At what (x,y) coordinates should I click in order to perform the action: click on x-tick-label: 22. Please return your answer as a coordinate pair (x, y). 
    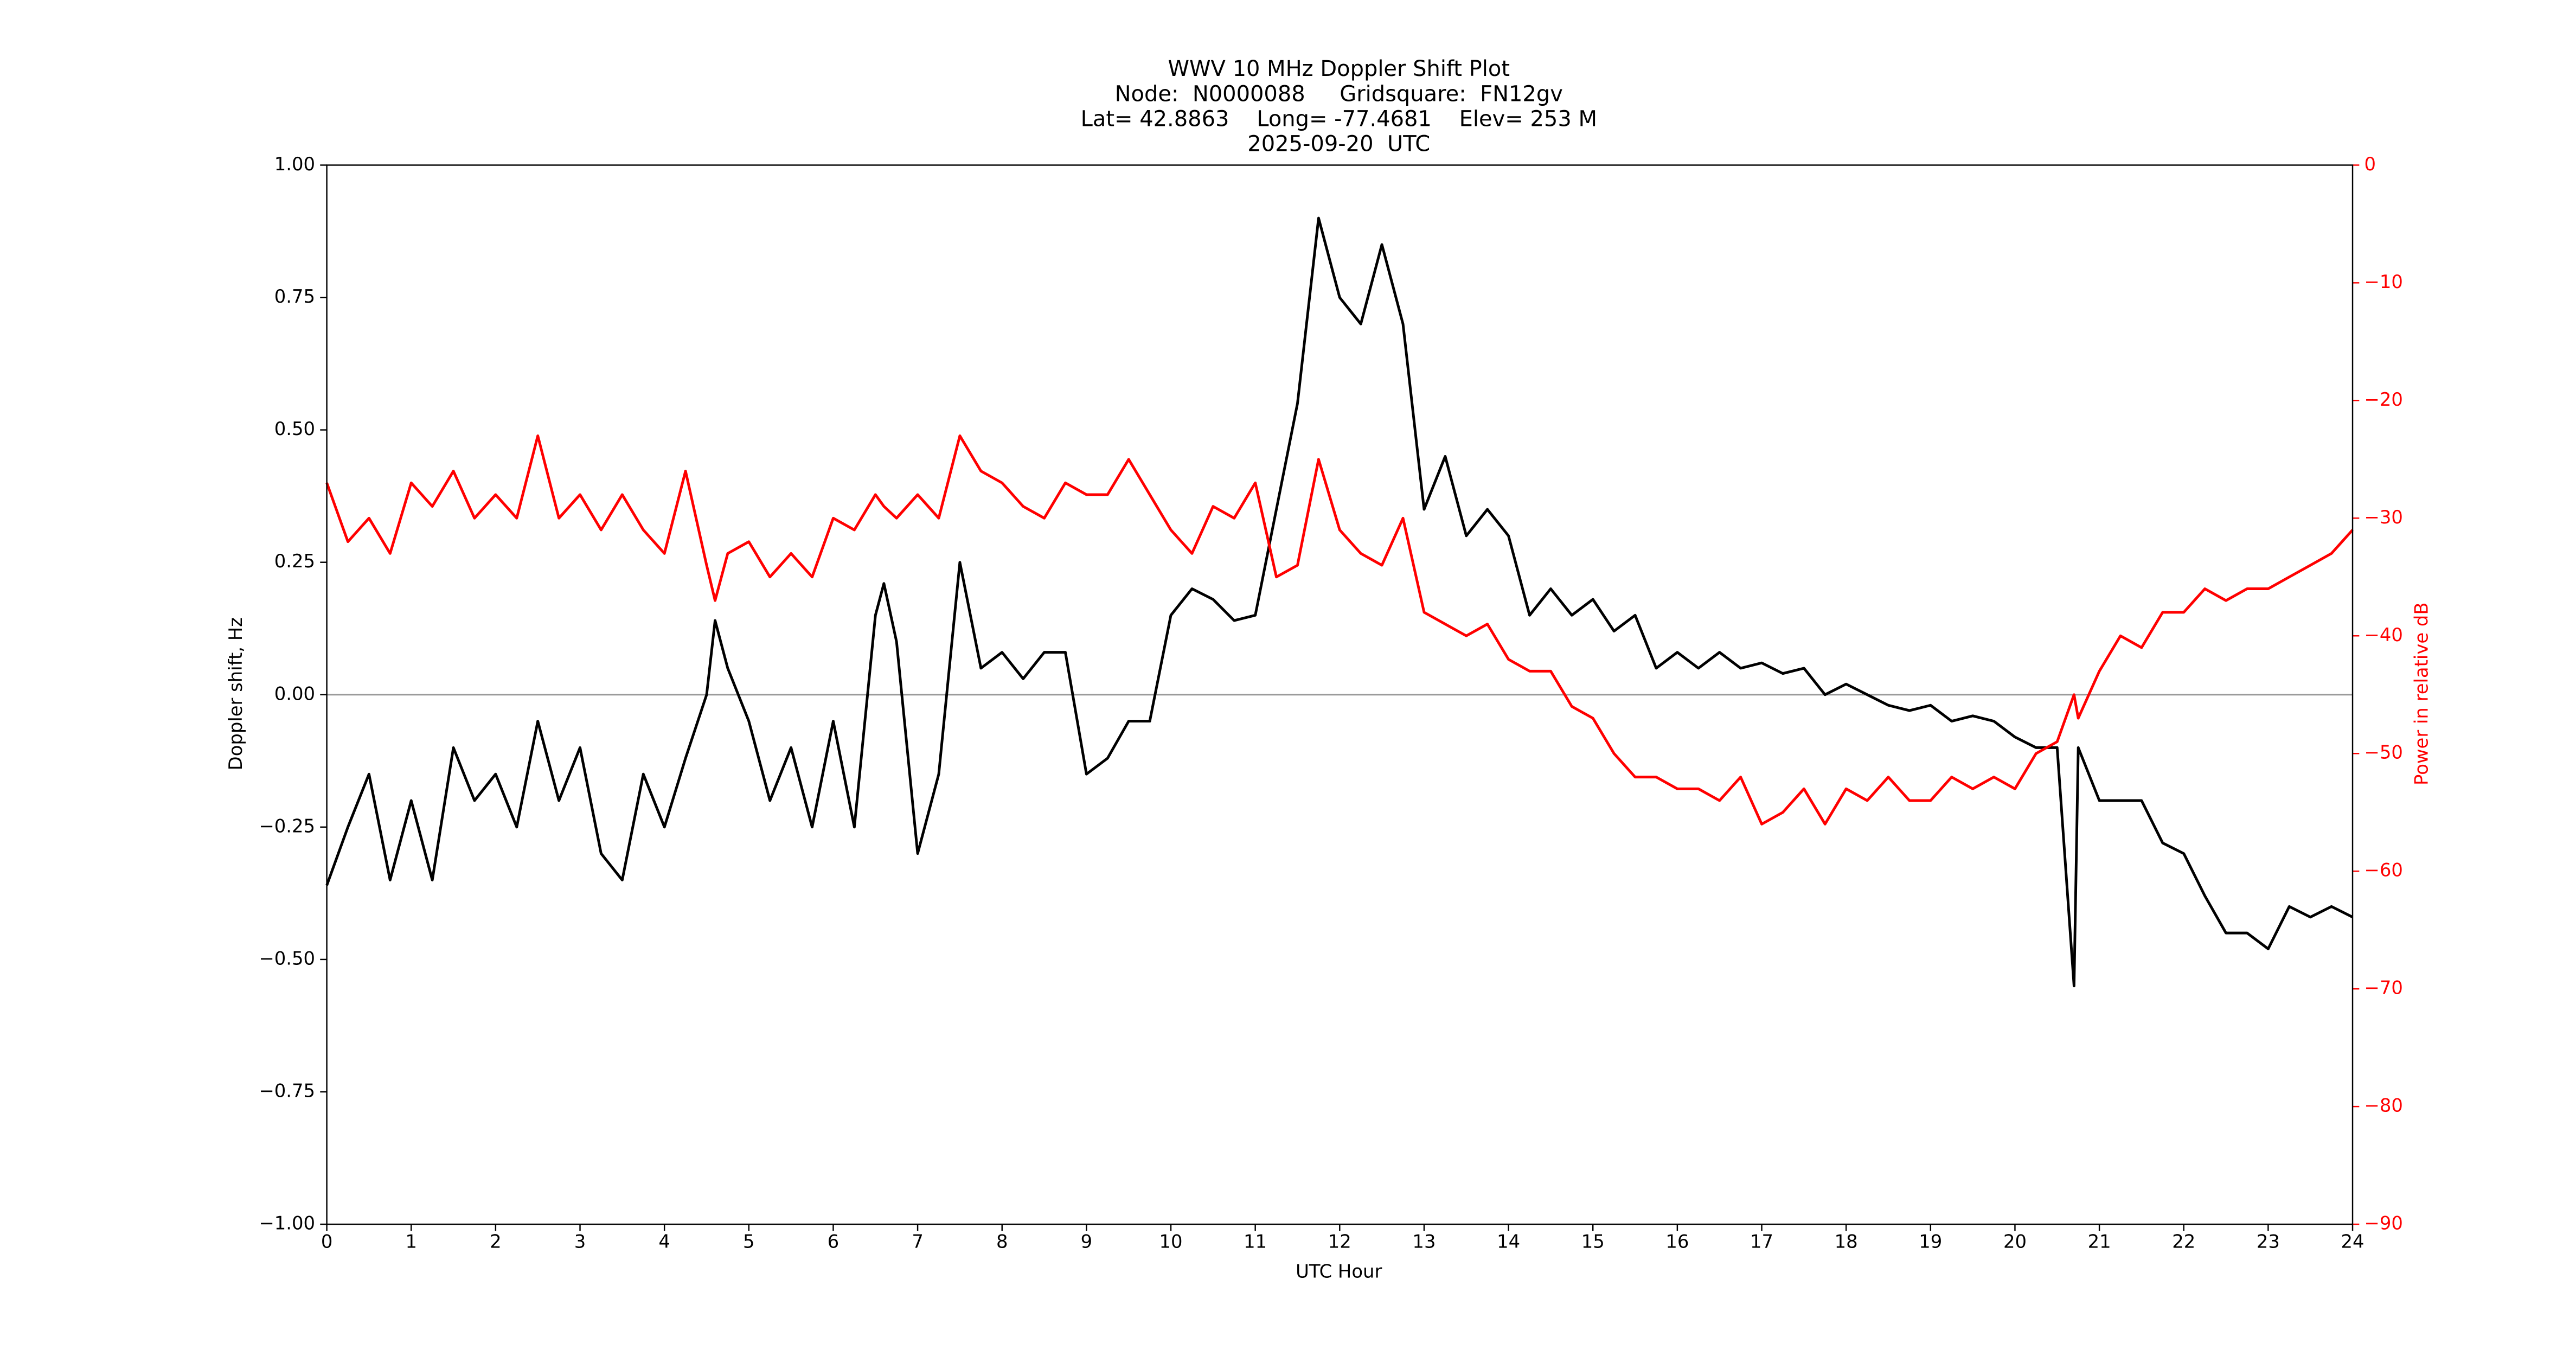
    Looking at the image, I should click on (2183, 1241).